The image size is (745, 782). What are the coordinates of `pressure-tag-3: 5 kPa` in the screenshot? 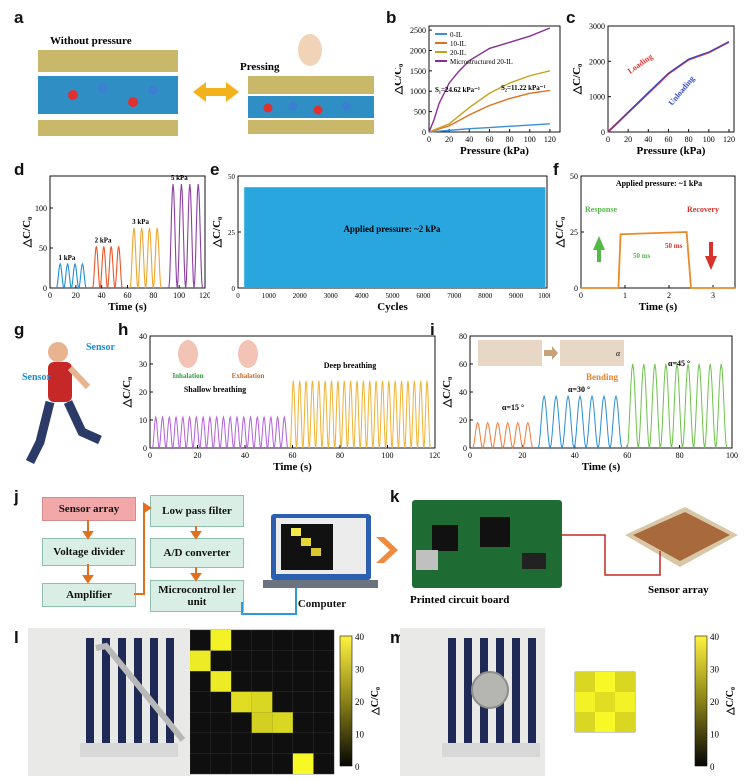 It's located at (179, 178).